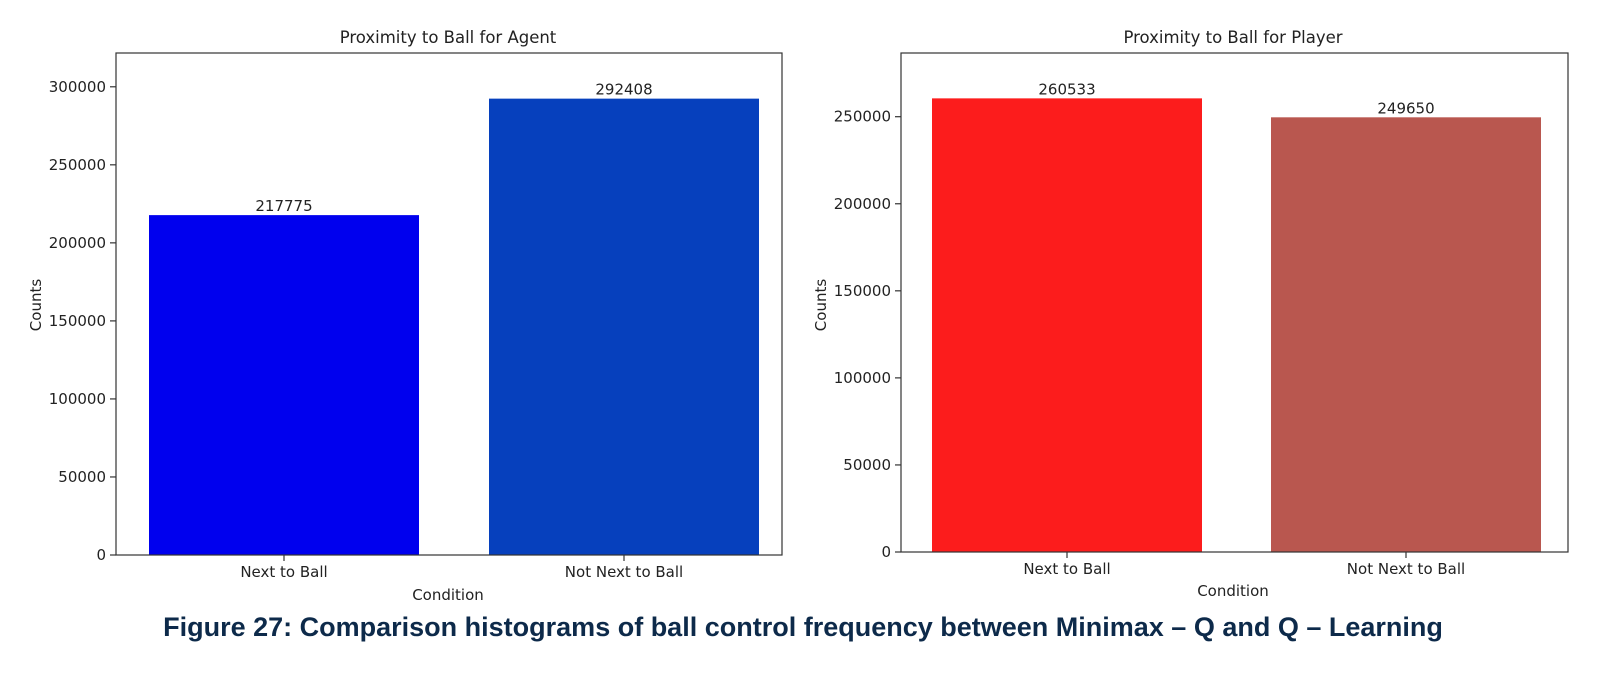 This screenshot has height=698, width=1606. Describe the element at coordinates (283, 206) in the screenshot. I see `bar-value-label: 217775` at that location.